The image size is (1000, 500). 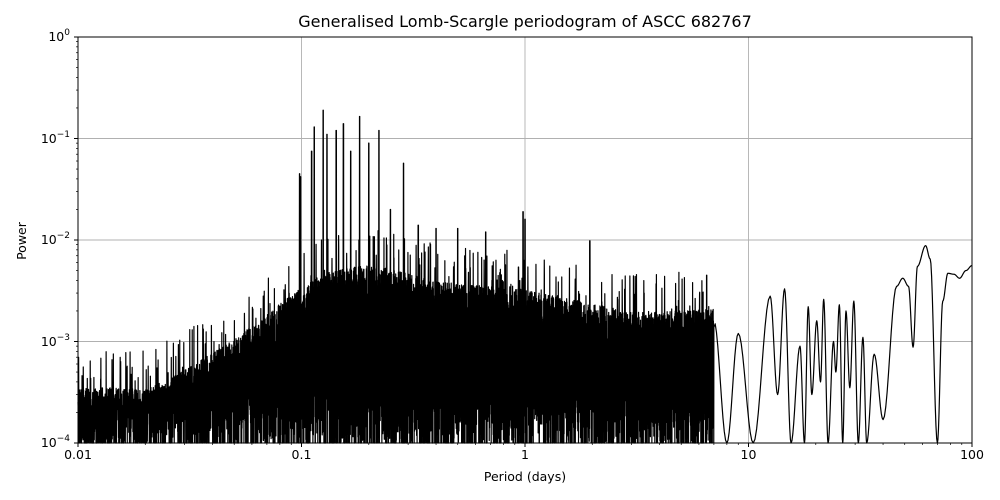 I want to click on x-tick-label: 0.1, so click(x=301, y=454).